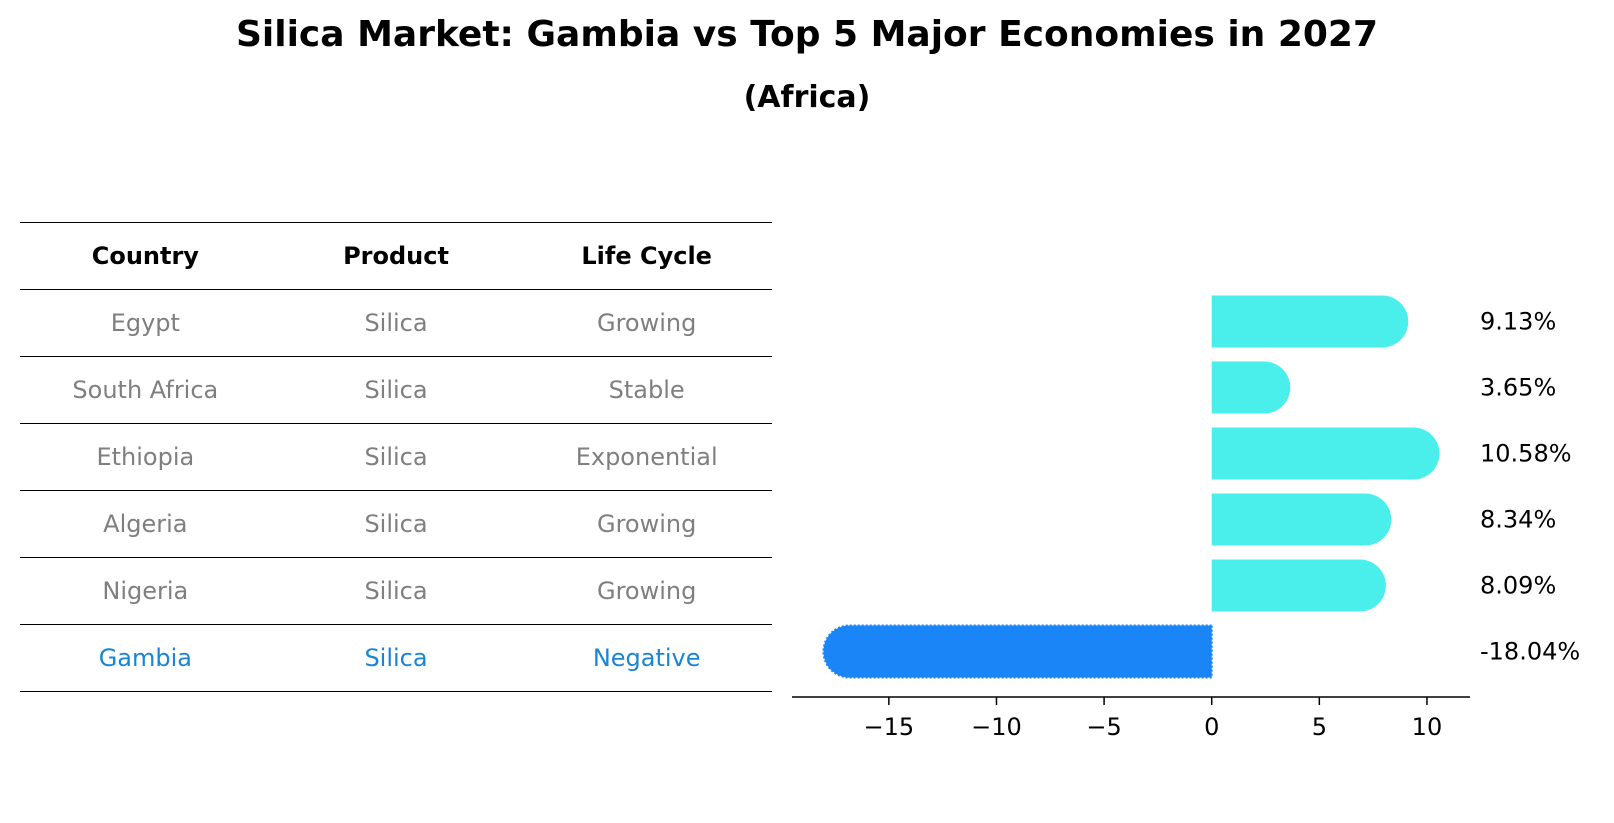 This screenshot has height=823, width=1614. I want to click on x-tick-label: −10, so click(996, 727).